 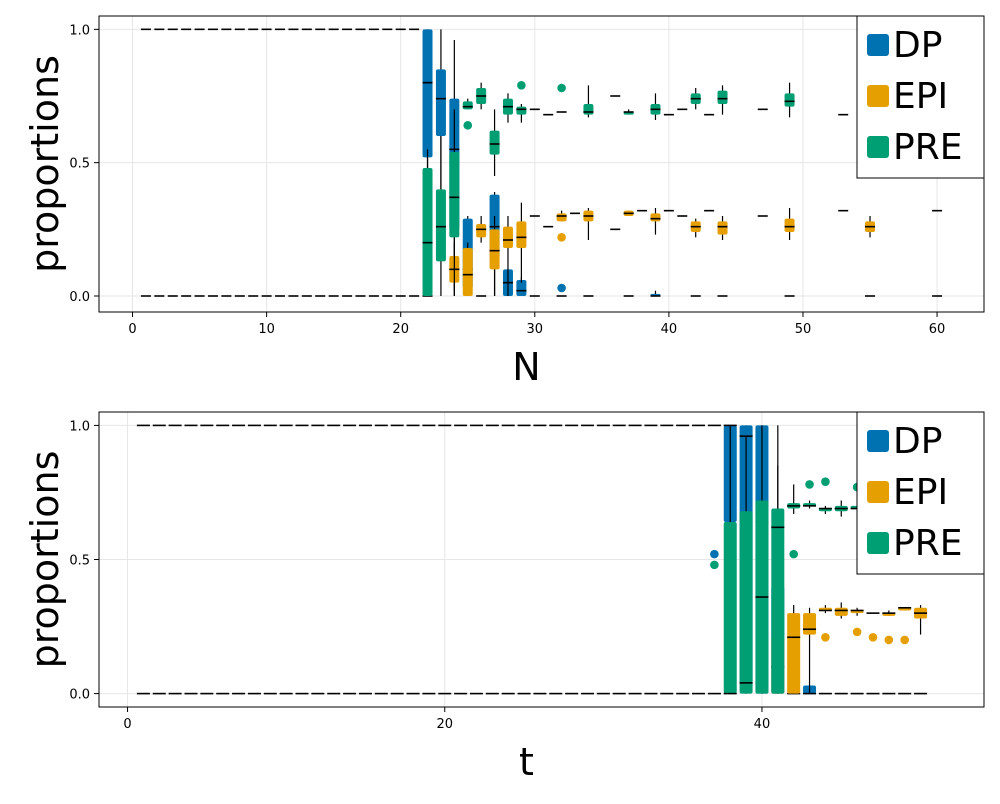 I want to click on x-tick-label: 10, so click(x=266, y=329).